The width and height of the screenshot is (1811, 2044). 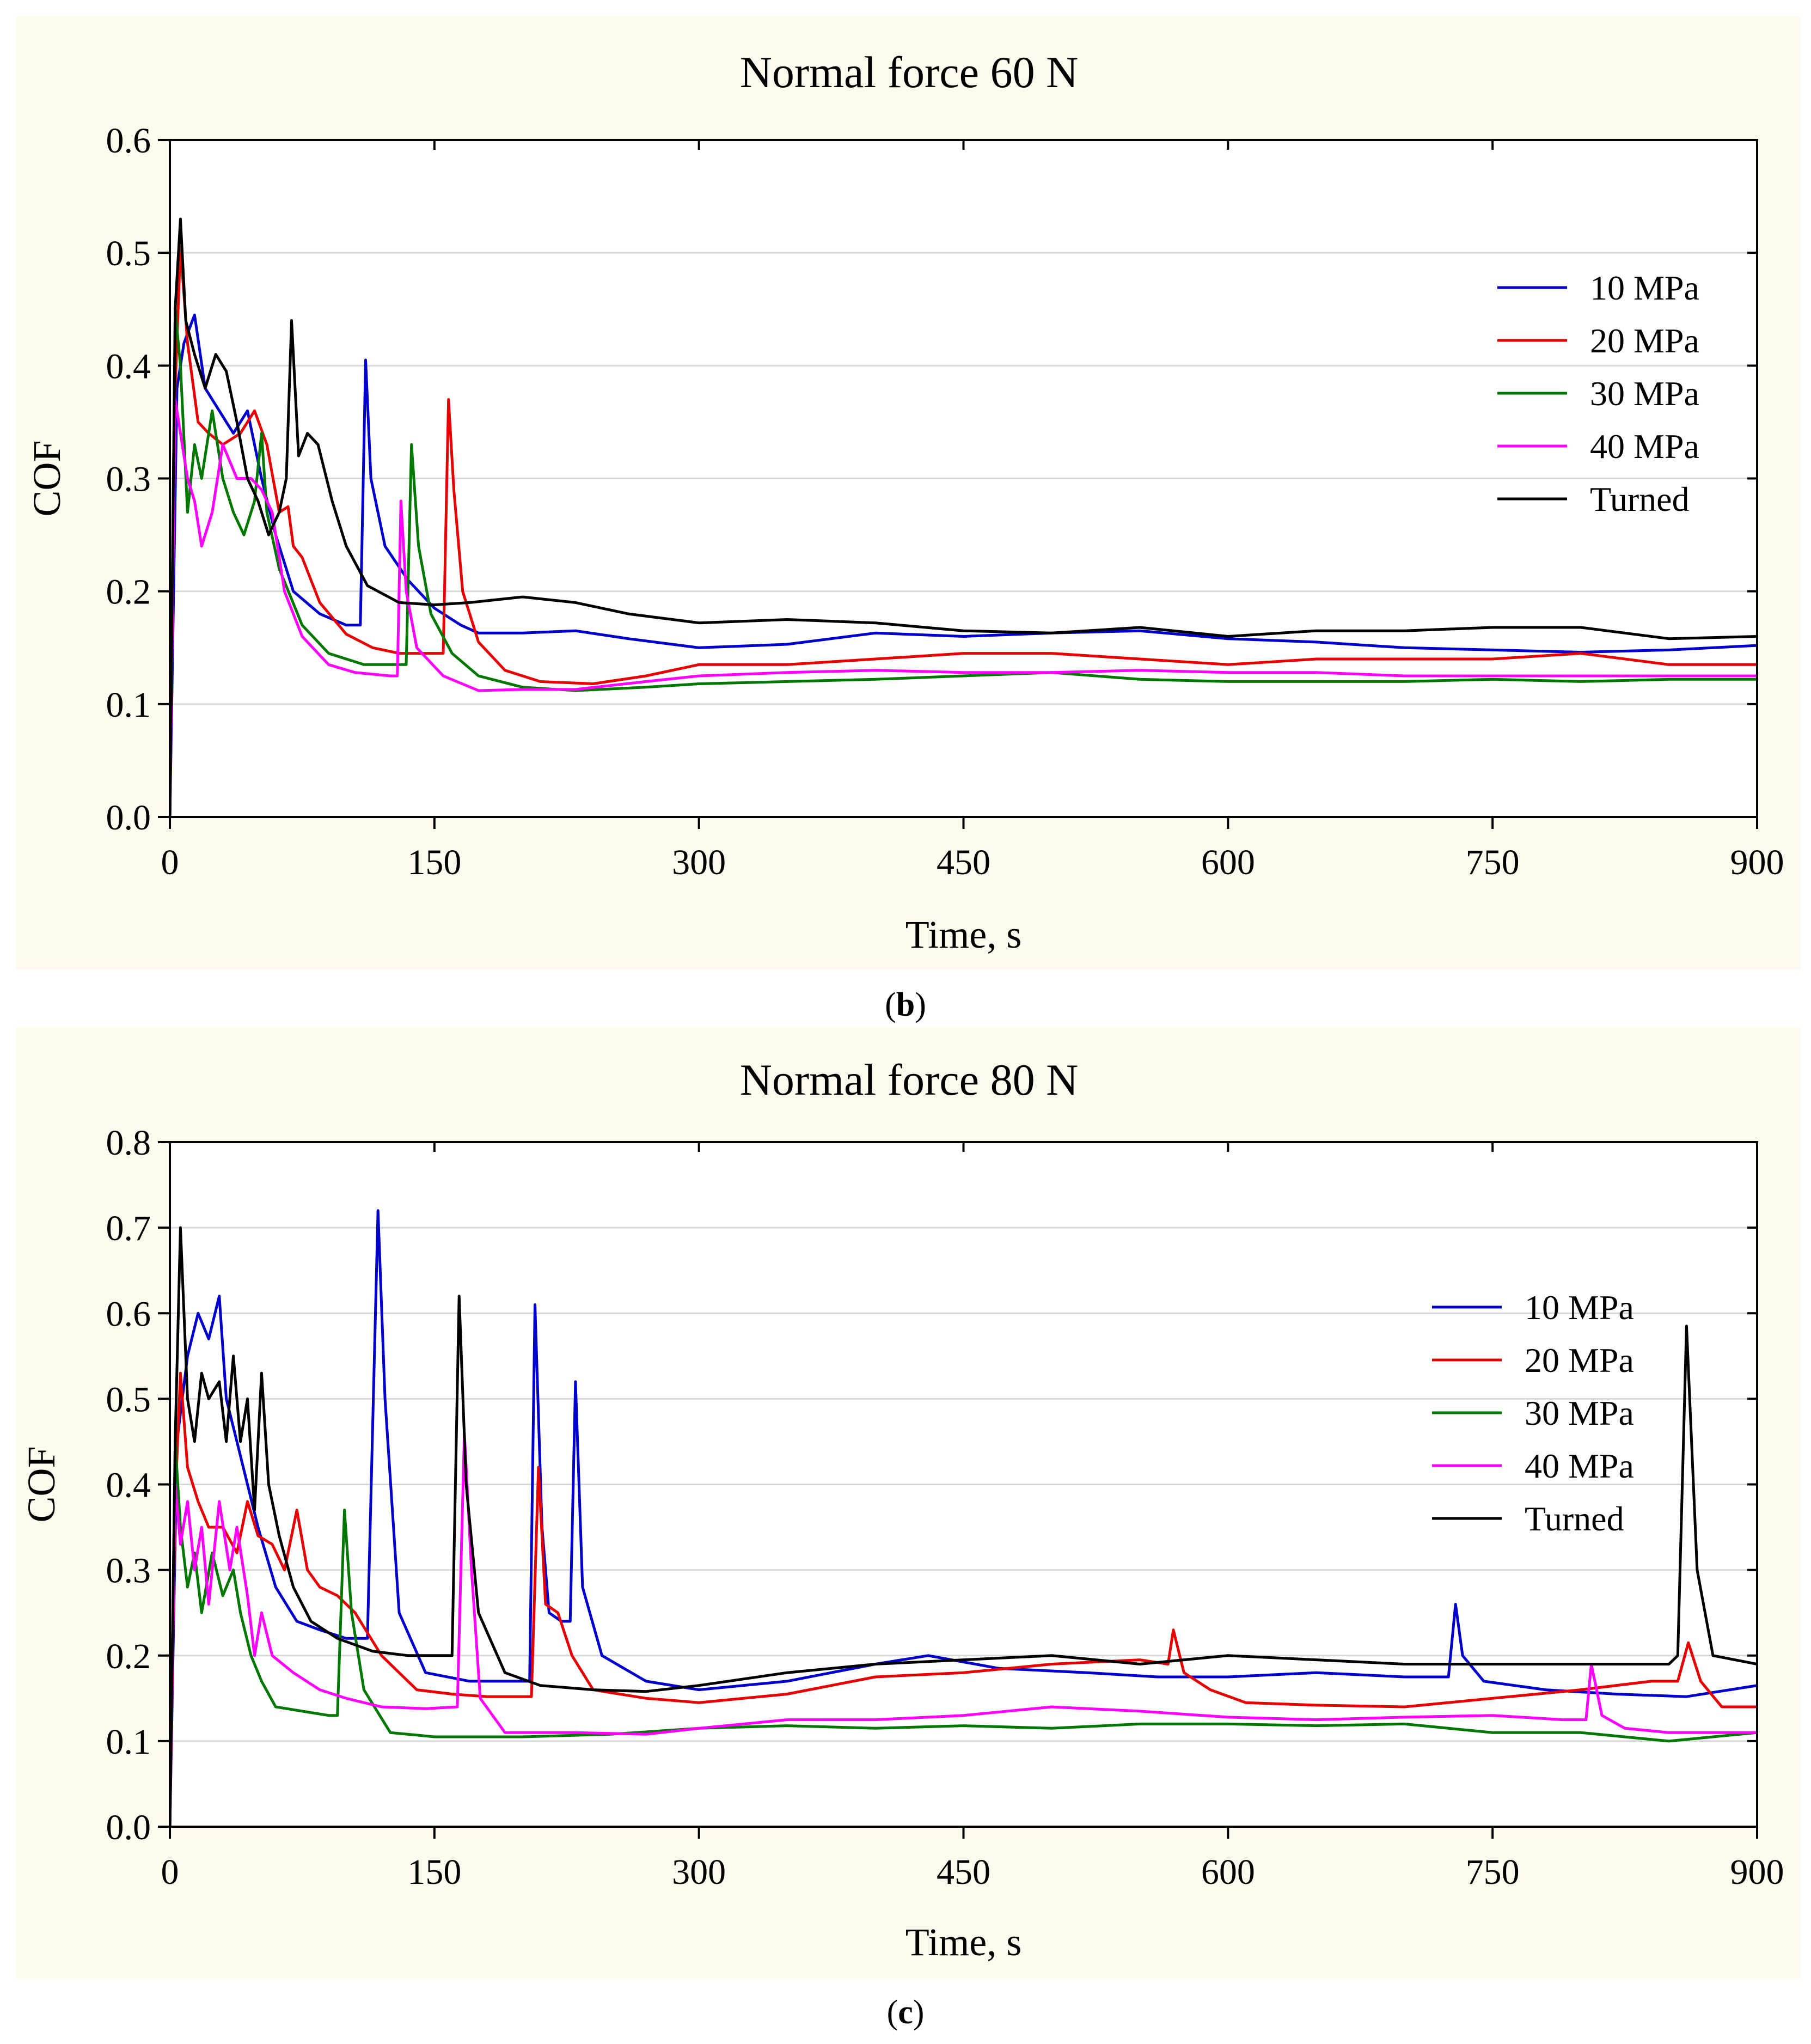 I want to click on chart-title: Normal force 80 N, so click(x=910, y=1080).